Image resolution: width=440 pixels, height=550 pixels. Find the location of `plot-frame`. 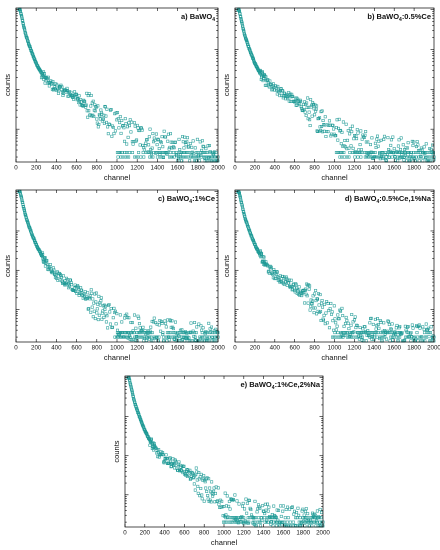

plot-frame is located at coordinates (334, 85).